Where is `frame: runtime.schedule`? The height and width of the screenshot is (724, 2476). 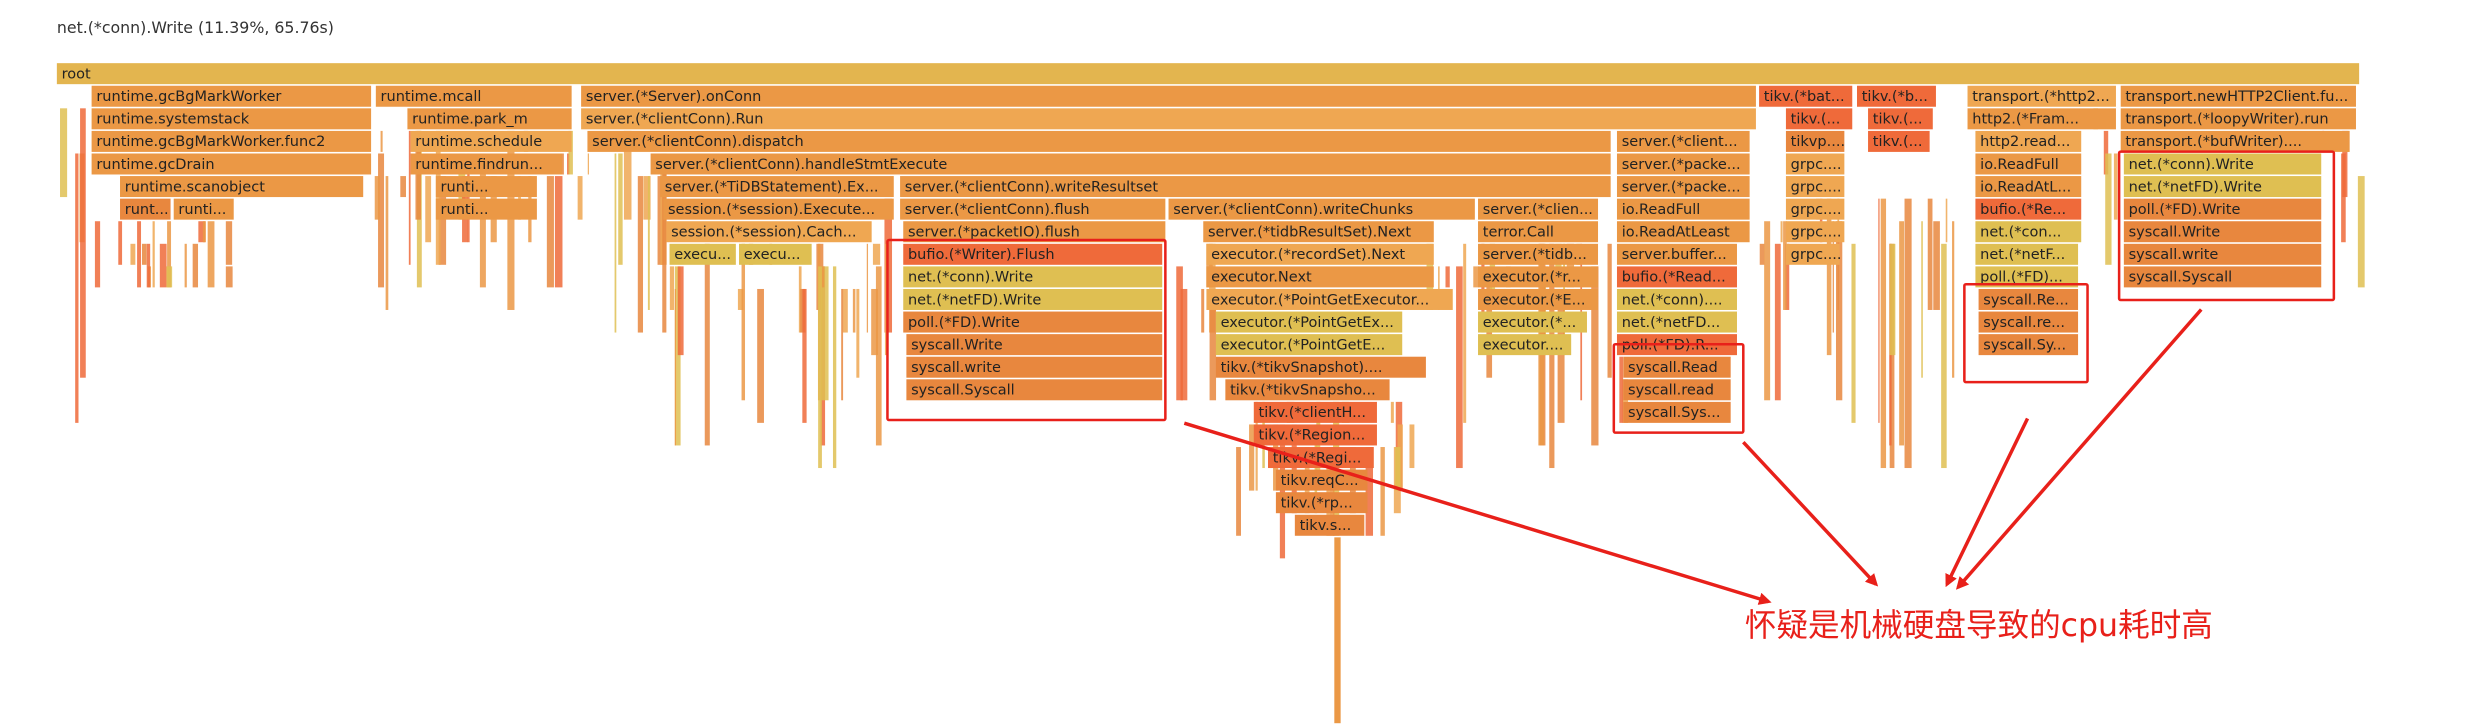 frame: runtime.schedule is located at coordinates (491, 141).